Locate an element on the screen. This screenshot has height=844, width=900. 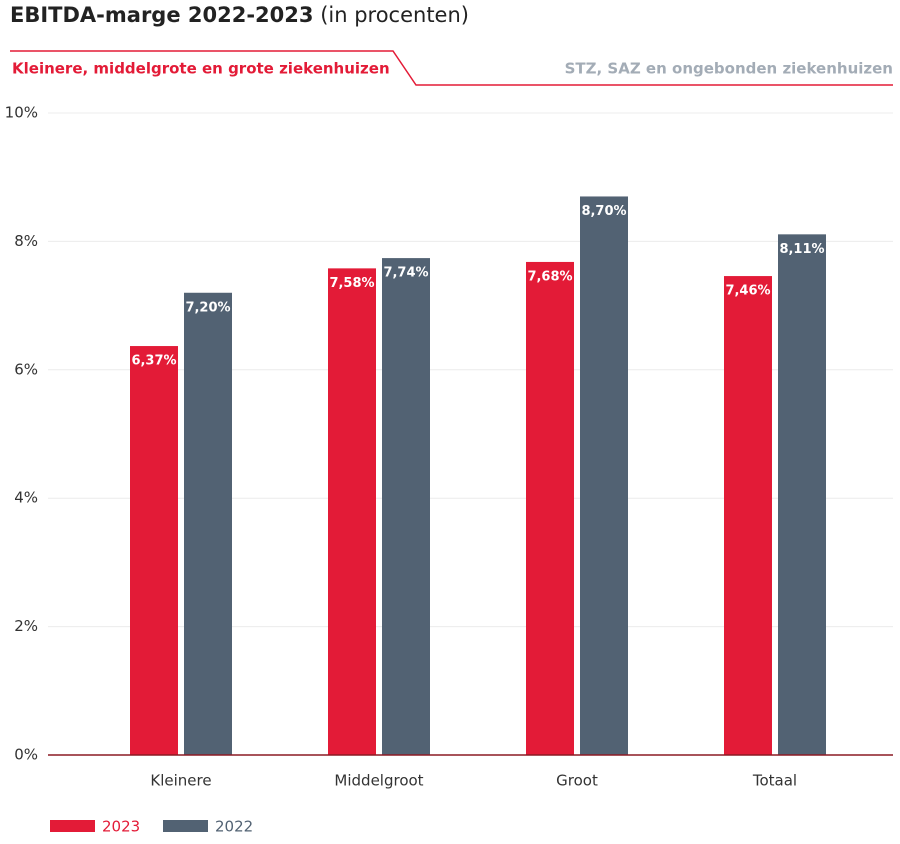
value-label: 6,37% is located at coordinates (153, 361).